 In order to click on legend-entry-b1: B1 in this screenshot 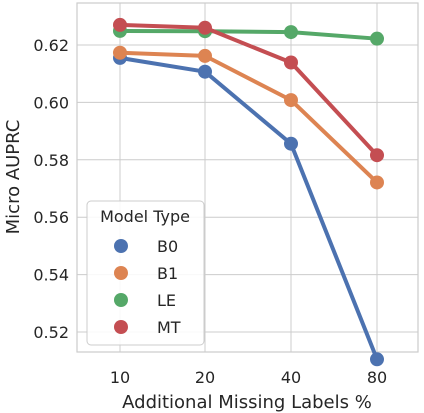, I will do `click(146, 273)`.